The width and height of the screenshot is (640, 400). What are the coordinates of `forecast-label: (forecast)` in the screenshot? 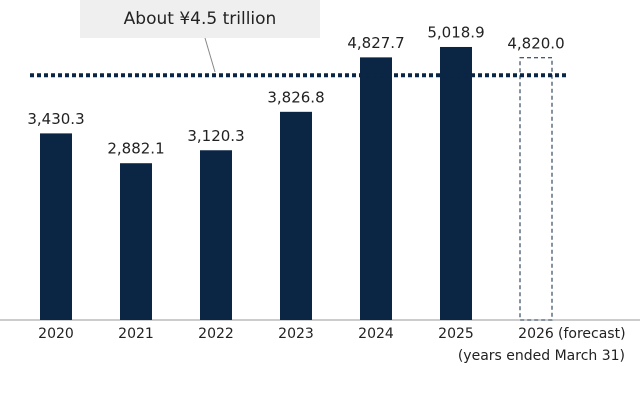 It's located at (592, 334).